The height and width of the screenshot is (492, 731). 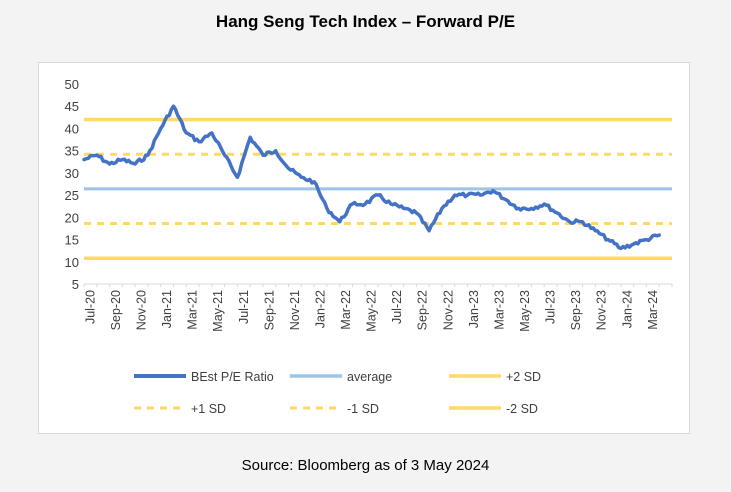 I want to click on chart-title: Hang Seng Tech Index – Forward P/E, so click(x=365, y=21).